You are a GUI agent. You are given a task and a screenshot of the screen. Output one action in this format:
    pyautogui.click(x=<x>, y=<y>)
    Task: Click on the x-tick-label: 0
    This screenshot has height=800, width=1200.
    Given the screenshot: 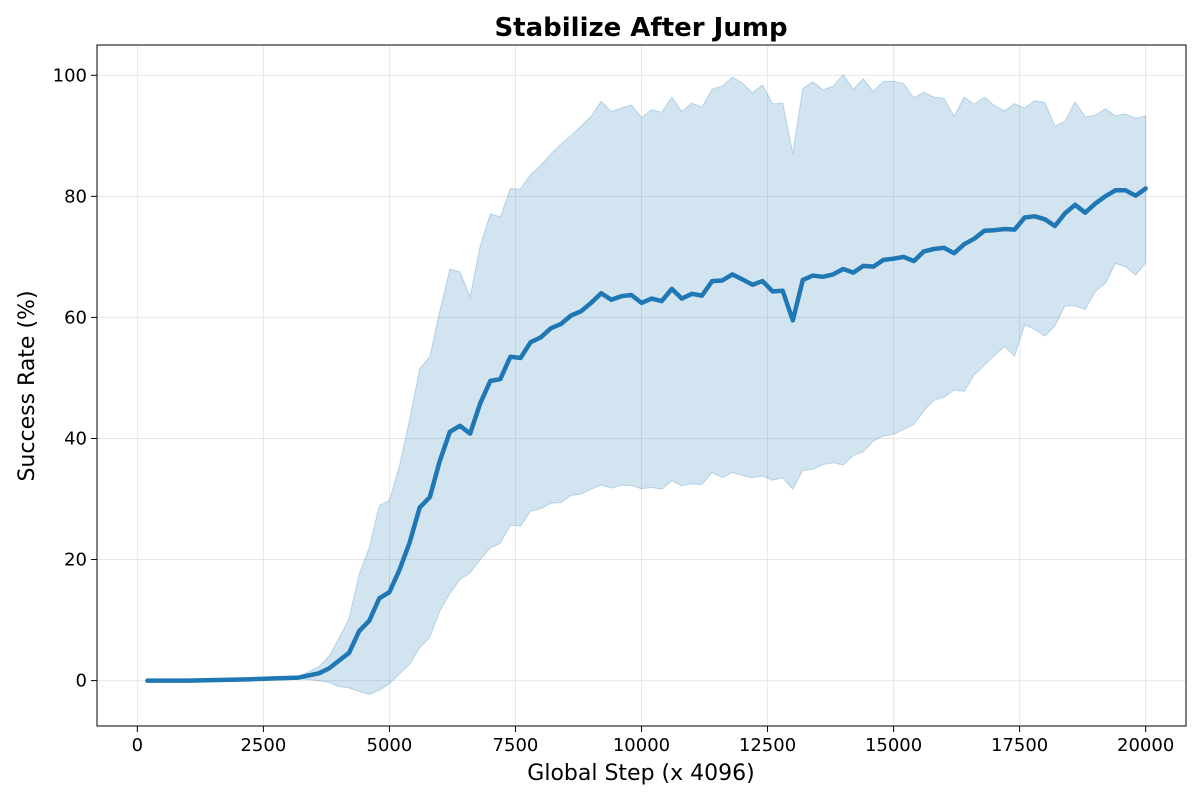 What is the action you would take?
    pyautogui.click(x=137, y=745)
    